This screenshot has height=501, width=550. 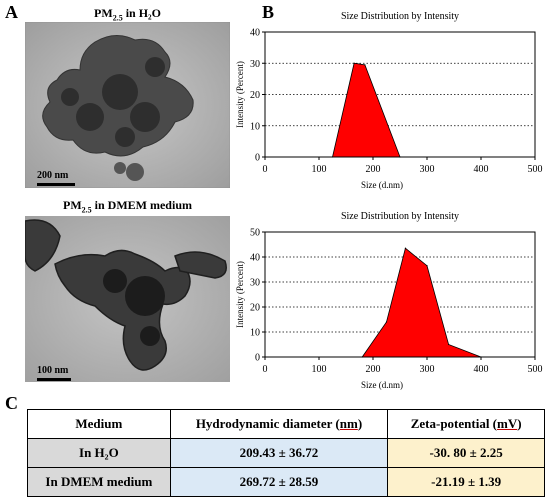 What do you see at coordinates (99, 453) in the screenshot?
I see `cell-medium: In H₂O` at bounding box center [99, 453].